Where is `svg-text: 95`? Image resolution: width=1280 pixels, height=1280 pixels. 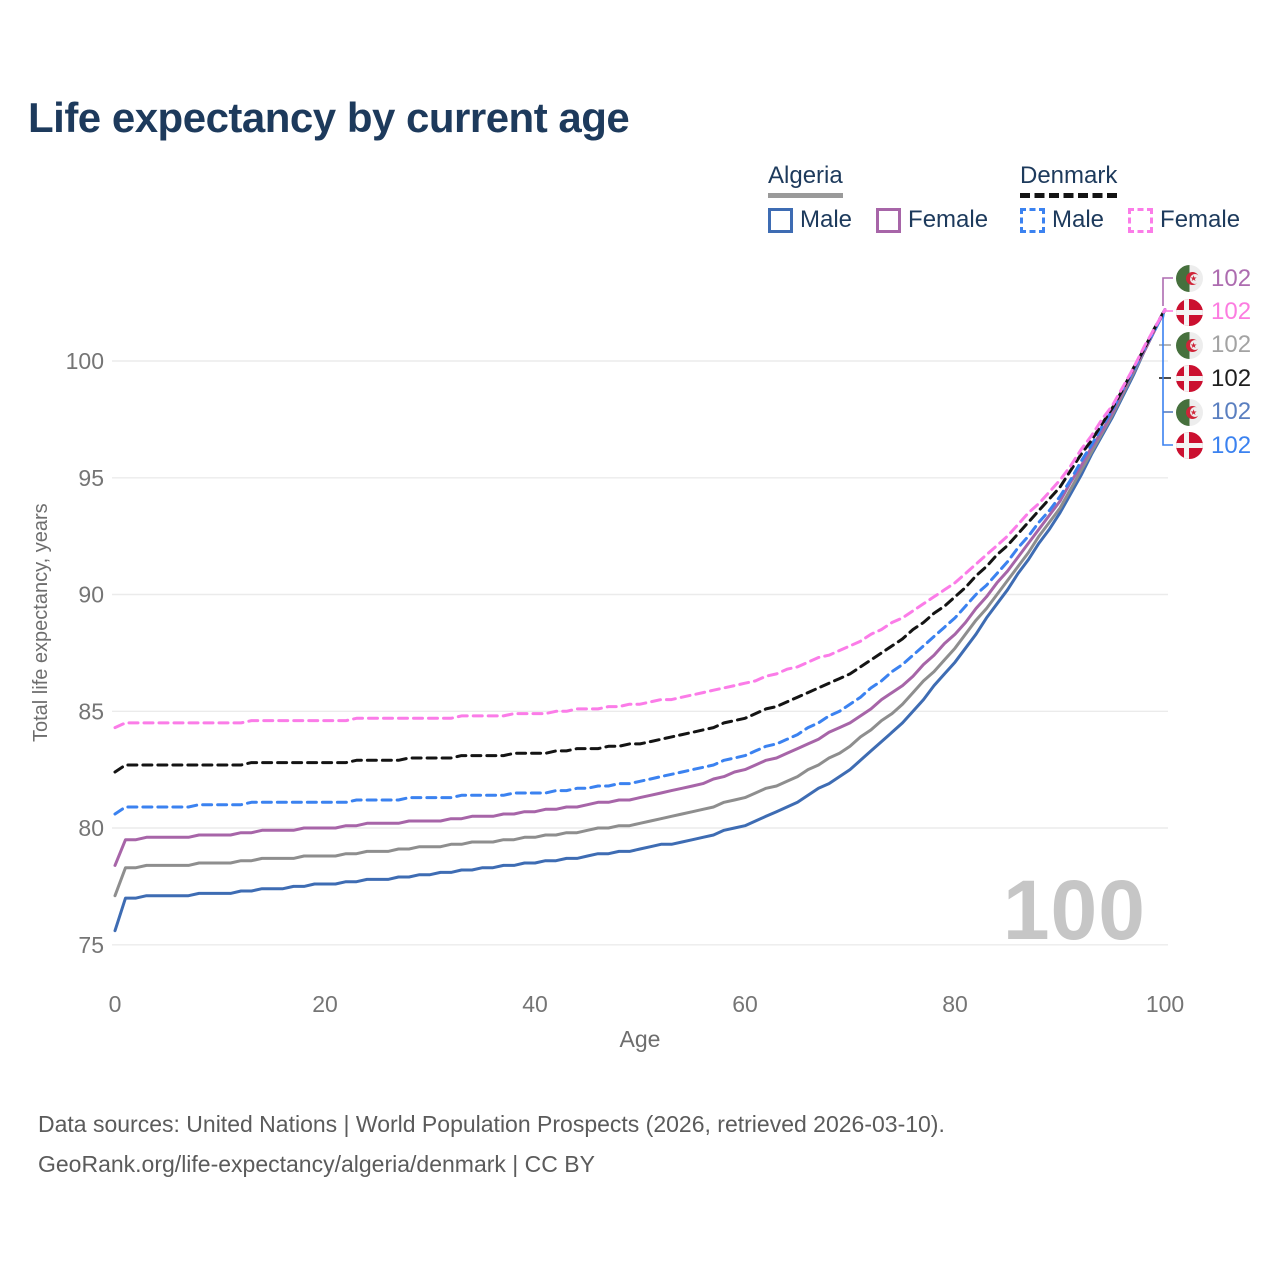
svg-text: 95 is located at coordinates (91, 478).